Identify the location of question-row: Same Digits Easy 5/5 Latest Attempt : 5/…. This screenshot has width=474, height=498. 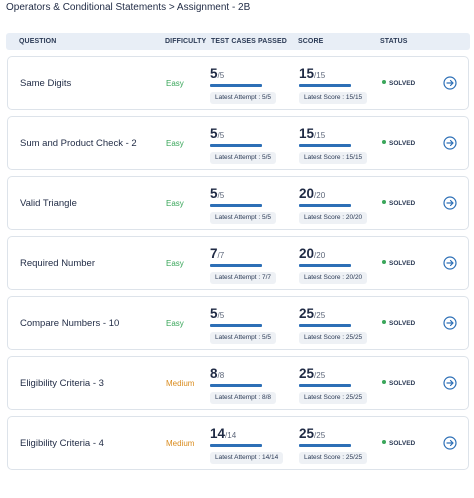
(238, 83).